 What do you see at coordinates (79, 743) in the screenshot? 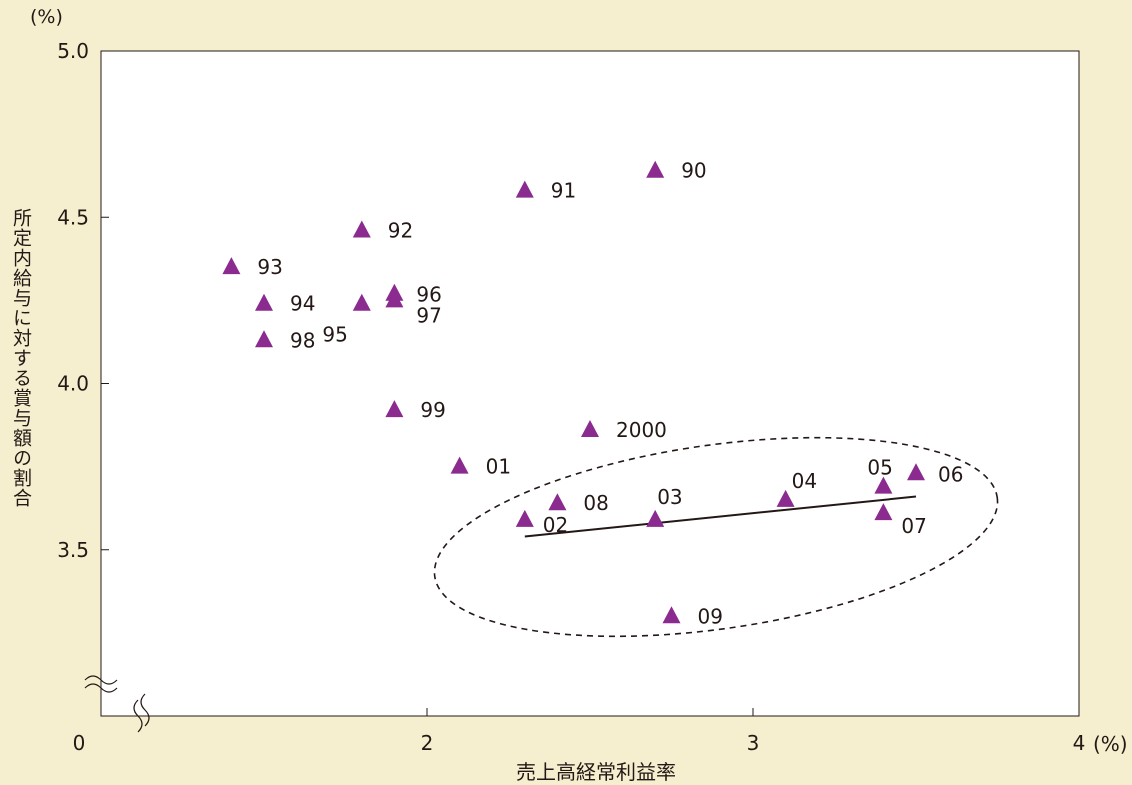
I see `origin-label: 0` at bounding box center [79, 743].